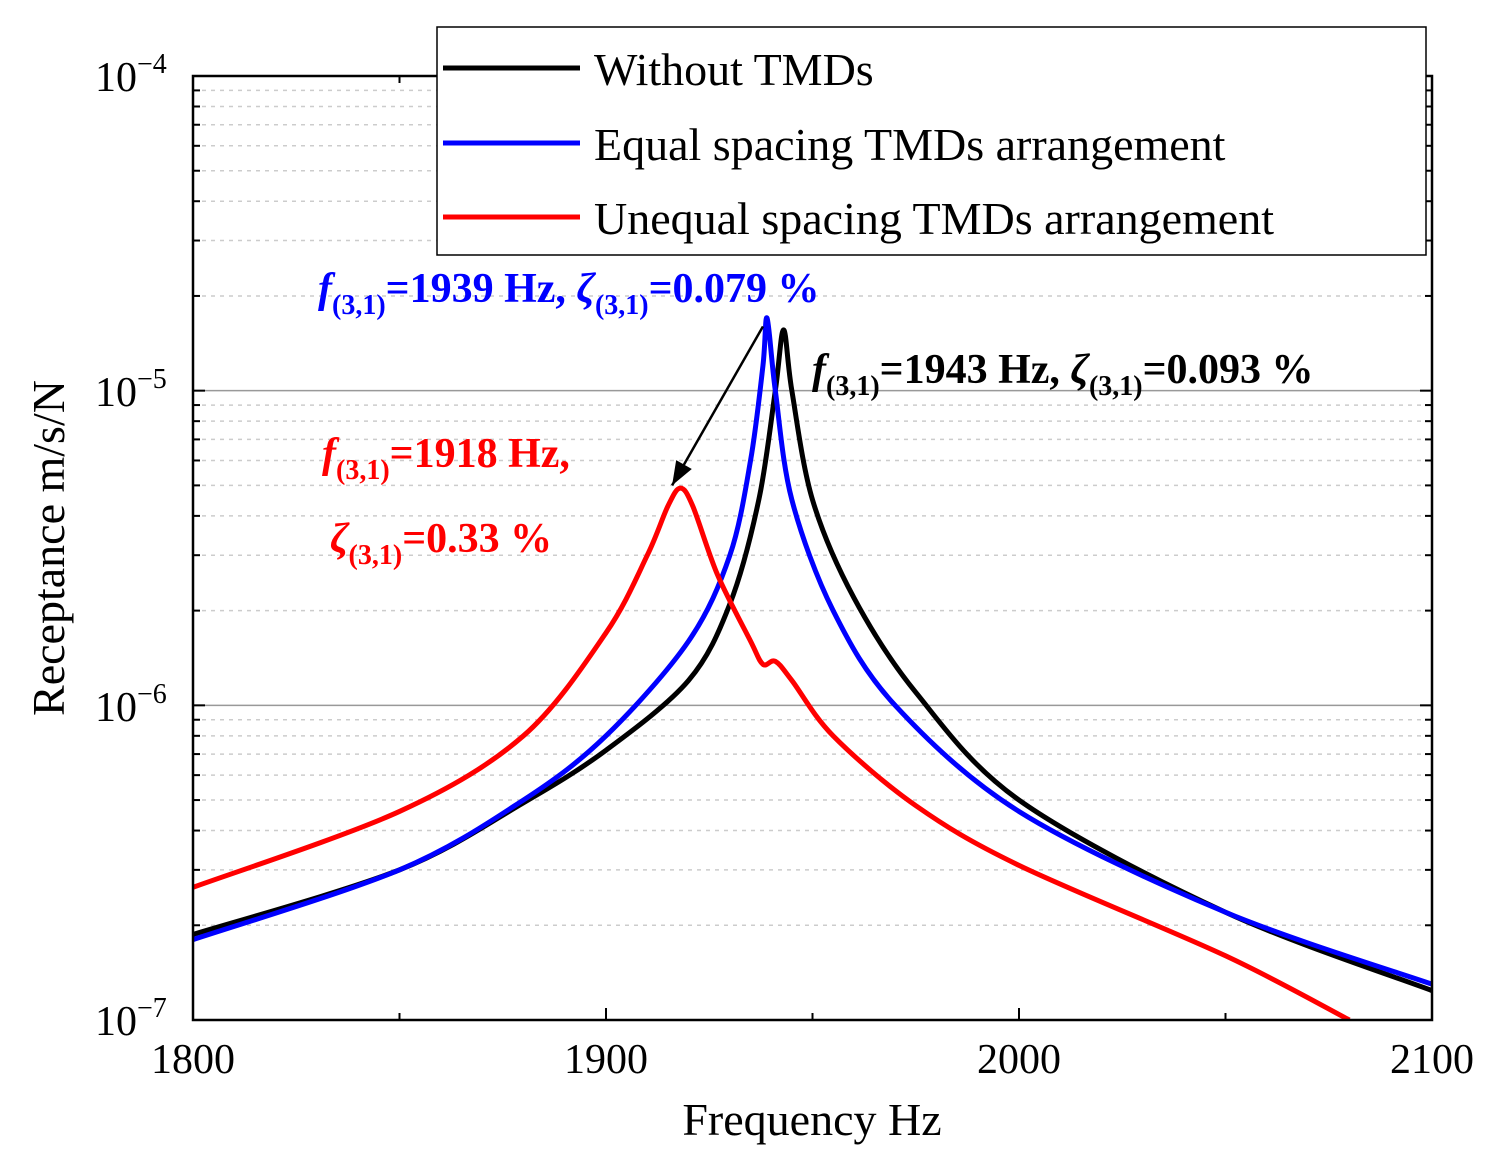 The height and width of the screenshot is (1166, 1500). I want to click on annotation-arrow, so click(717, 406).